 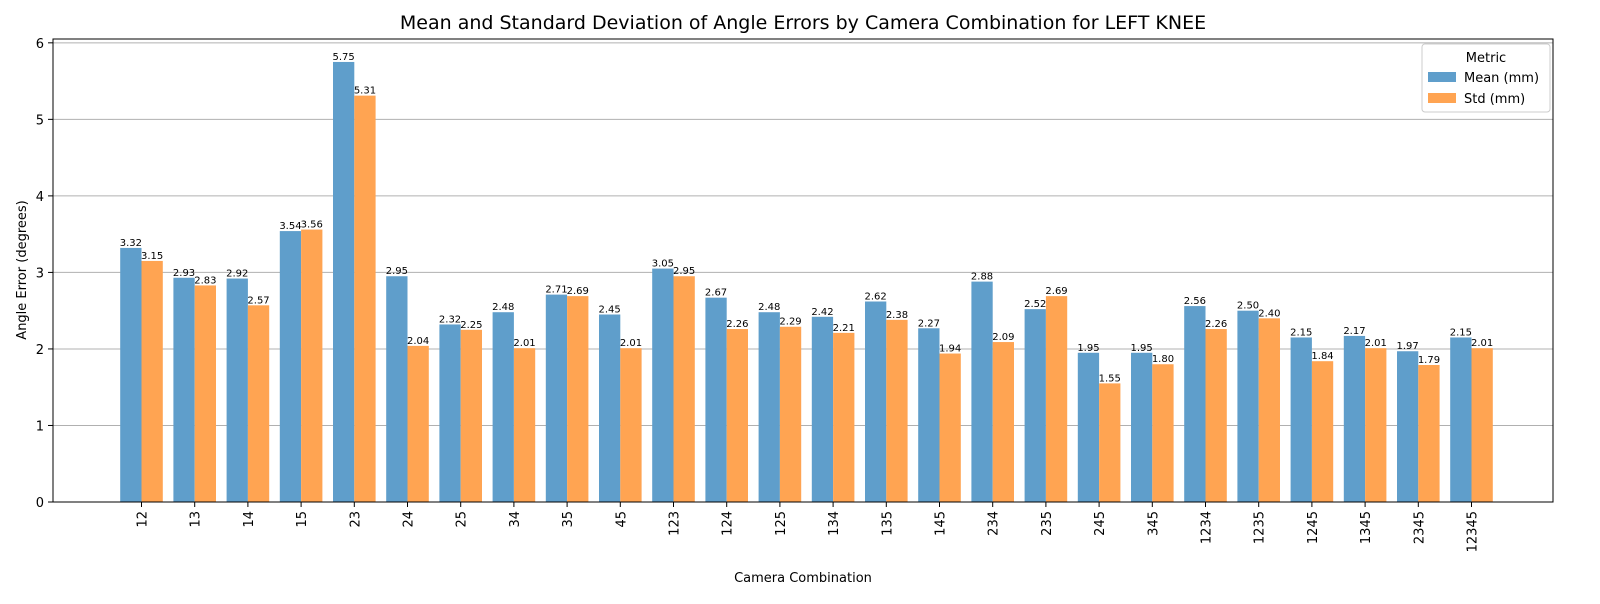 I want to click on bar-value-label-mean: 2.71, so click(x=556, y=290).